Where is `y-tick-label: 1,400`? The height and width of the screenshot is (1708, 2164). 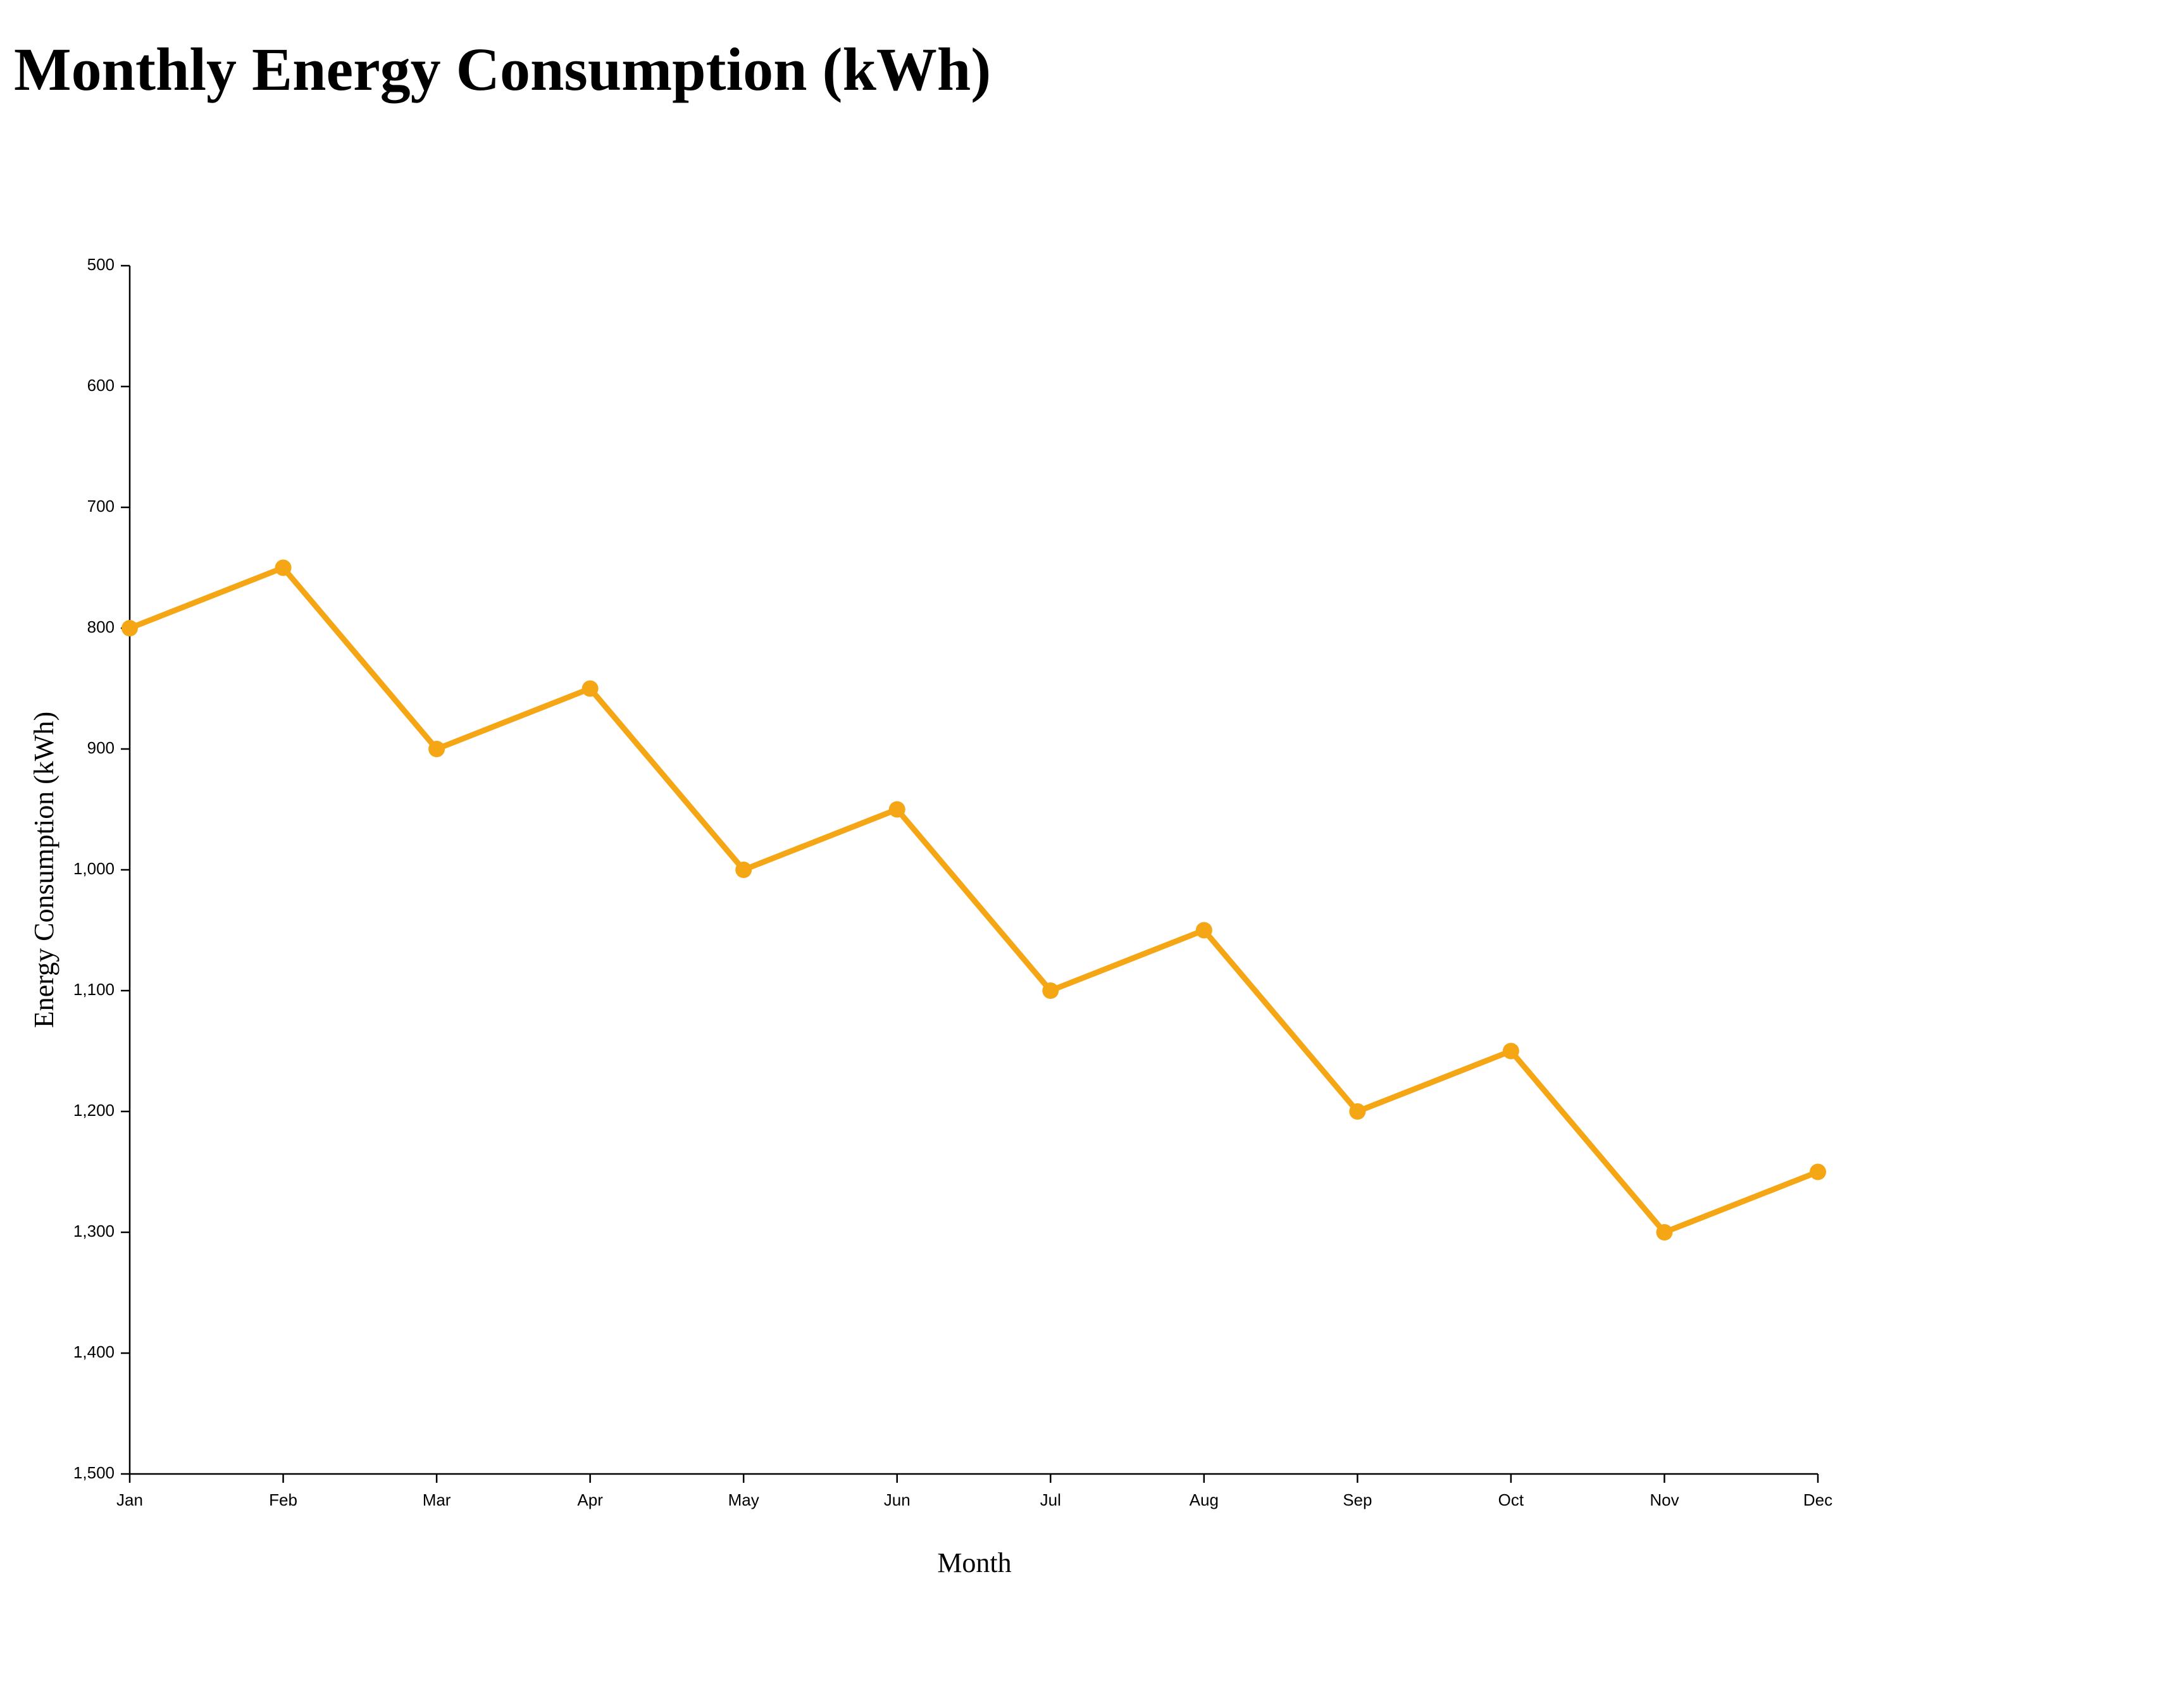
y-tick-label: 1,400 is located at coordinates (94, 1351).